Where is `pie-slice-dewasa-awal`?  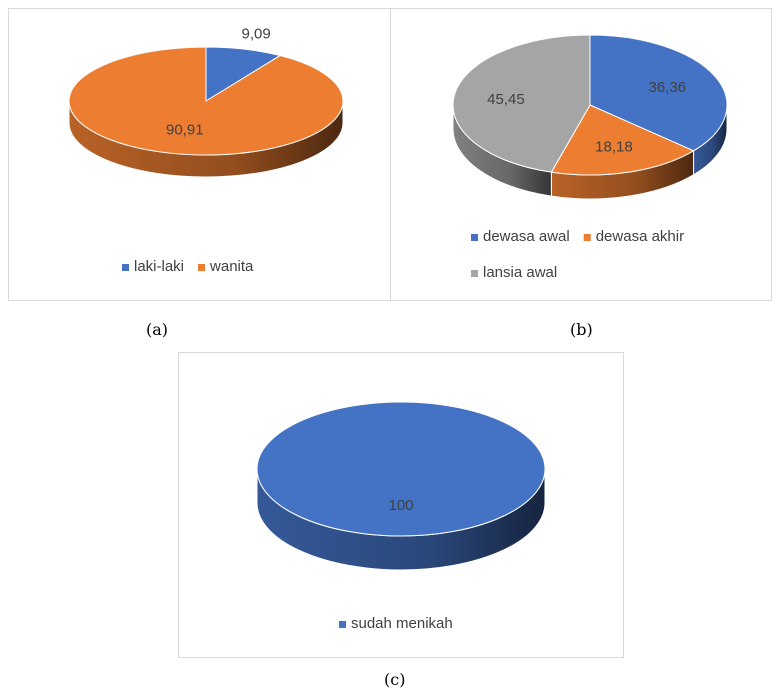
pie-slice-dewasa-awal is located at coordinates (658, 93).